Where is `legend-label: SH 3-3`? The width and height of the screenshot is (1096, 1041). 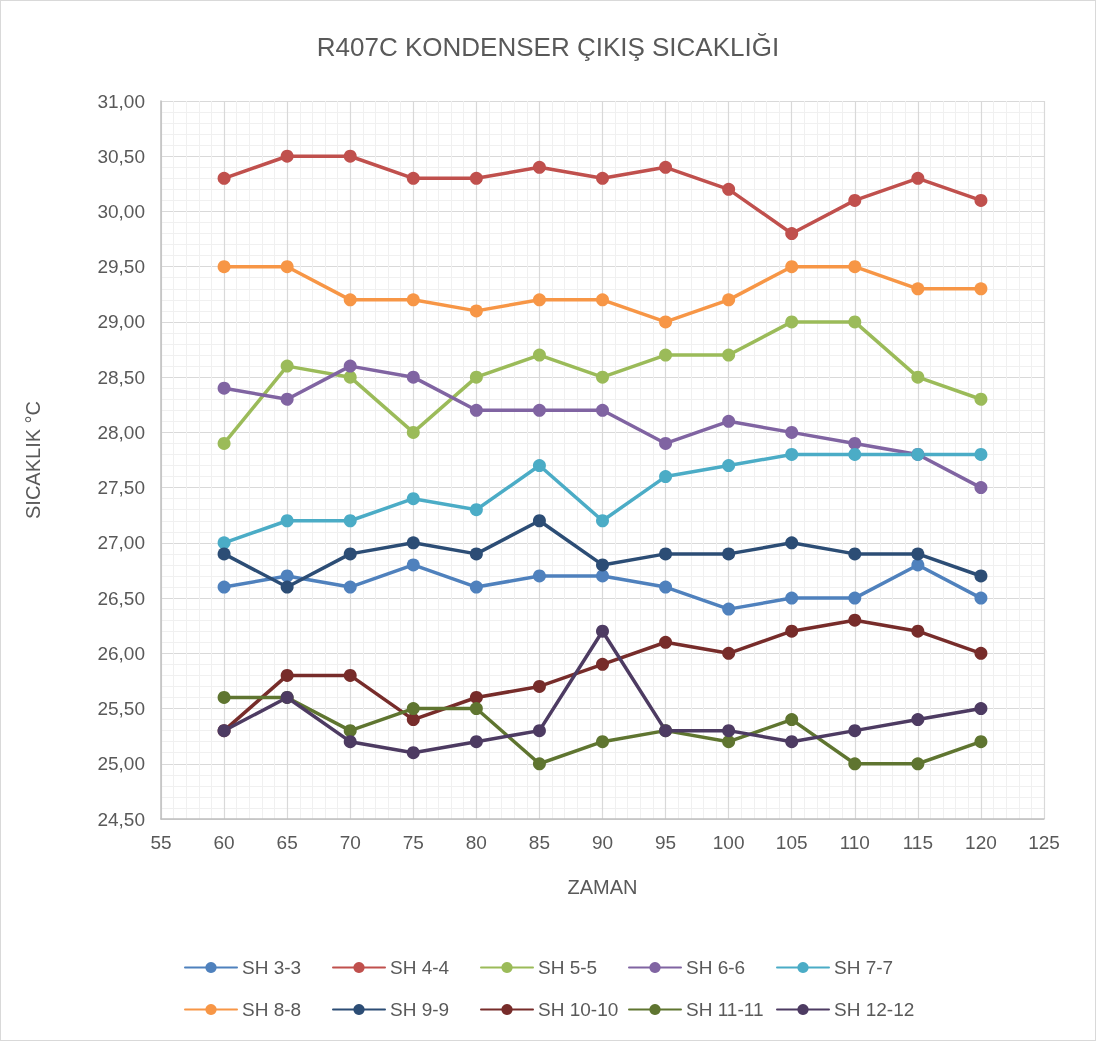 legend-label: SH 3-3 is located at coordinates (272, 967).